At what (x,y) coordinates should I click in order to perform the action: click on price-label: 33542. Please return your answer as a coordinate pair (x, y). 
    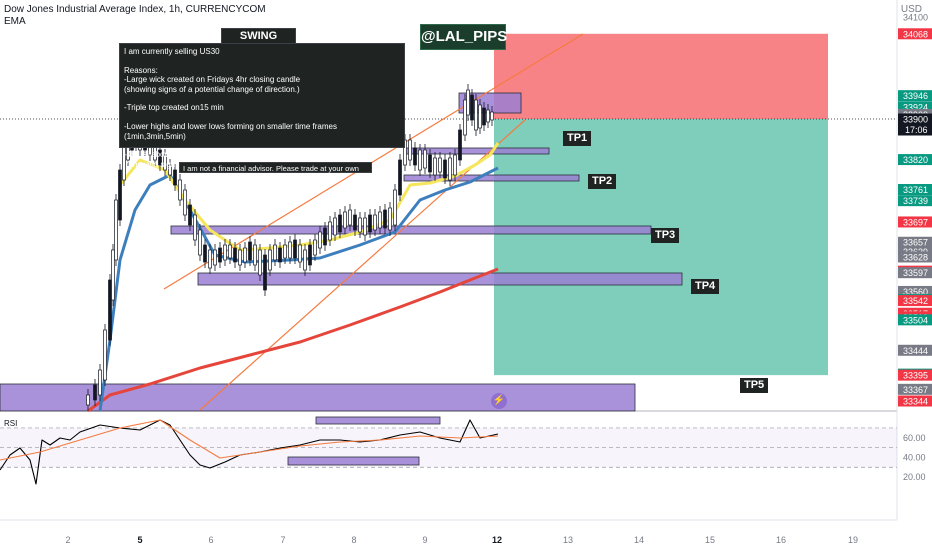
    Looking at the image, I should click on (915, 301).